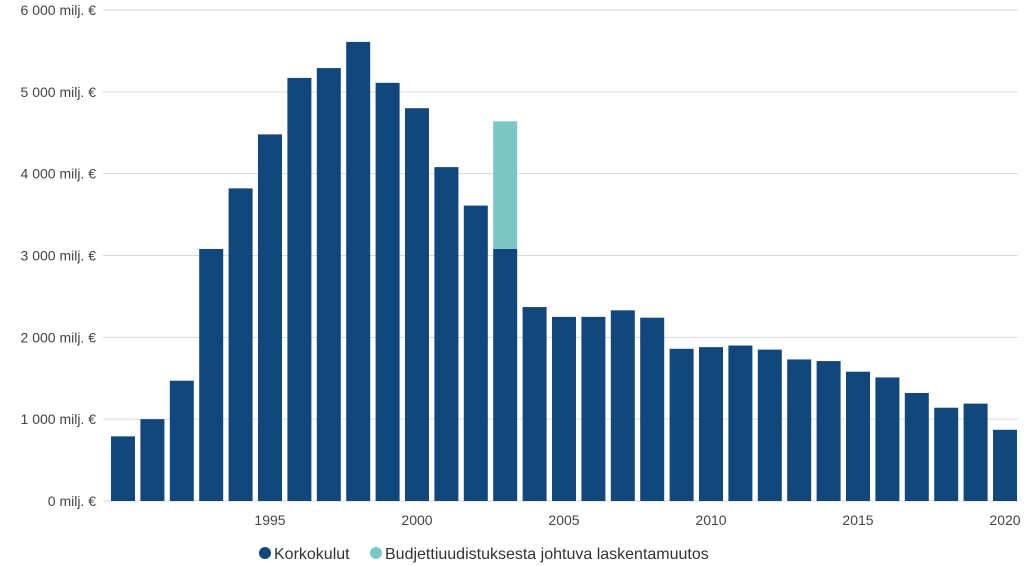 The width and height of the screenshot is (1024, 566). Describe the element at coordinates (593, 408) in the screenshot. I see `bar-korkokulut-2006` at that location.